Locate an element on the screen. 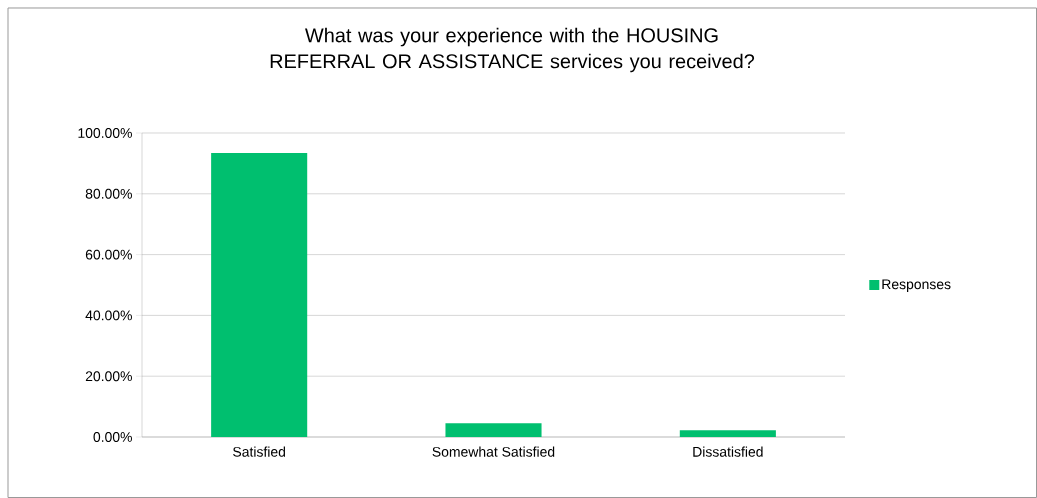 The height and width of the screenshot is (498, 1037). x-tick-label: Dissatisfied is located at coordinates (728, 451).